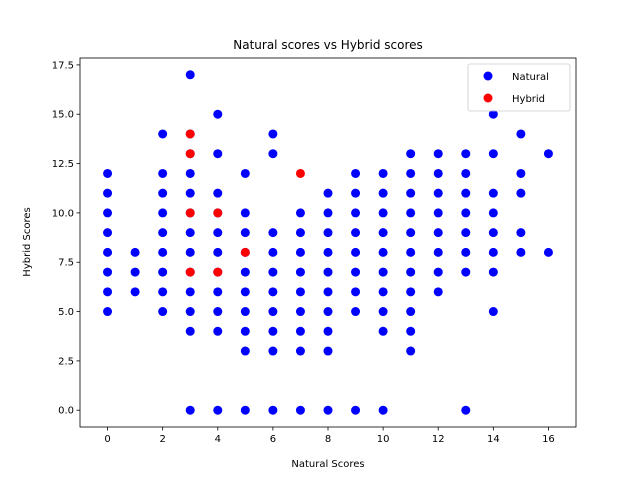 This screenshot has height=480, width=640. I want to click on legend-label-hybrid: Hybrid, so click(528, 99).